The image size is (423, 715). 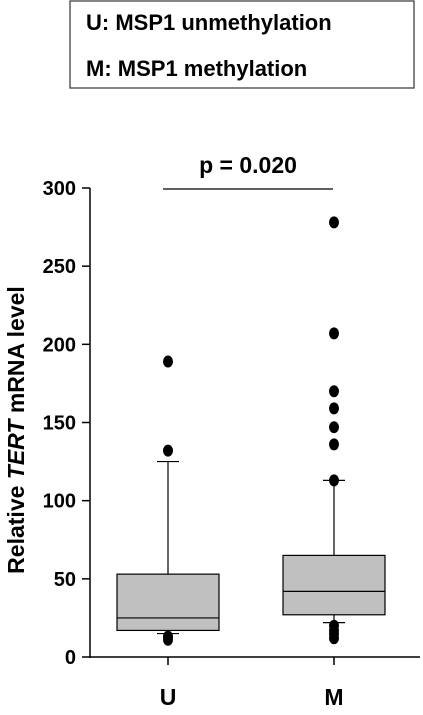 What do you see at coordinates (59, 502) in the screenshot?
I see `y-tick-label: 100` at bounding box center [59, 502].